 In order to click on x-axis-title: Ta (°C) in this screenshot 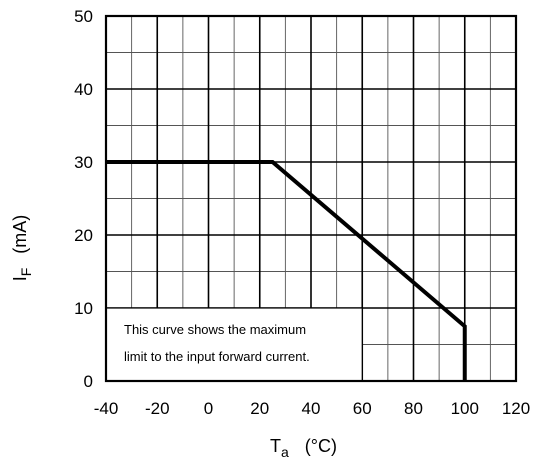, I will do `click(303, 448)`.